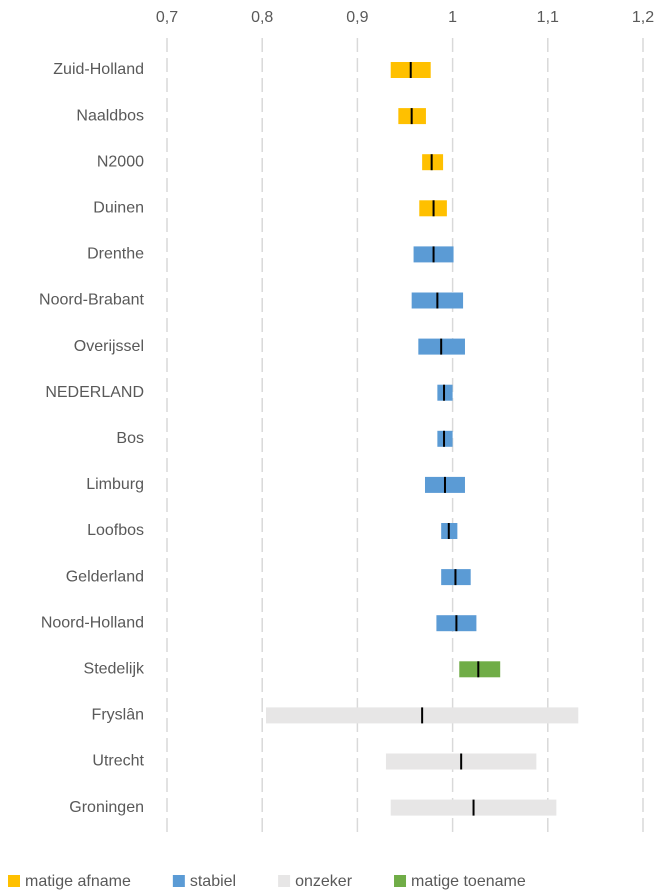 The image size is (659, 895). I want to click on x-tick-label: 1,1, so click(548, 17).